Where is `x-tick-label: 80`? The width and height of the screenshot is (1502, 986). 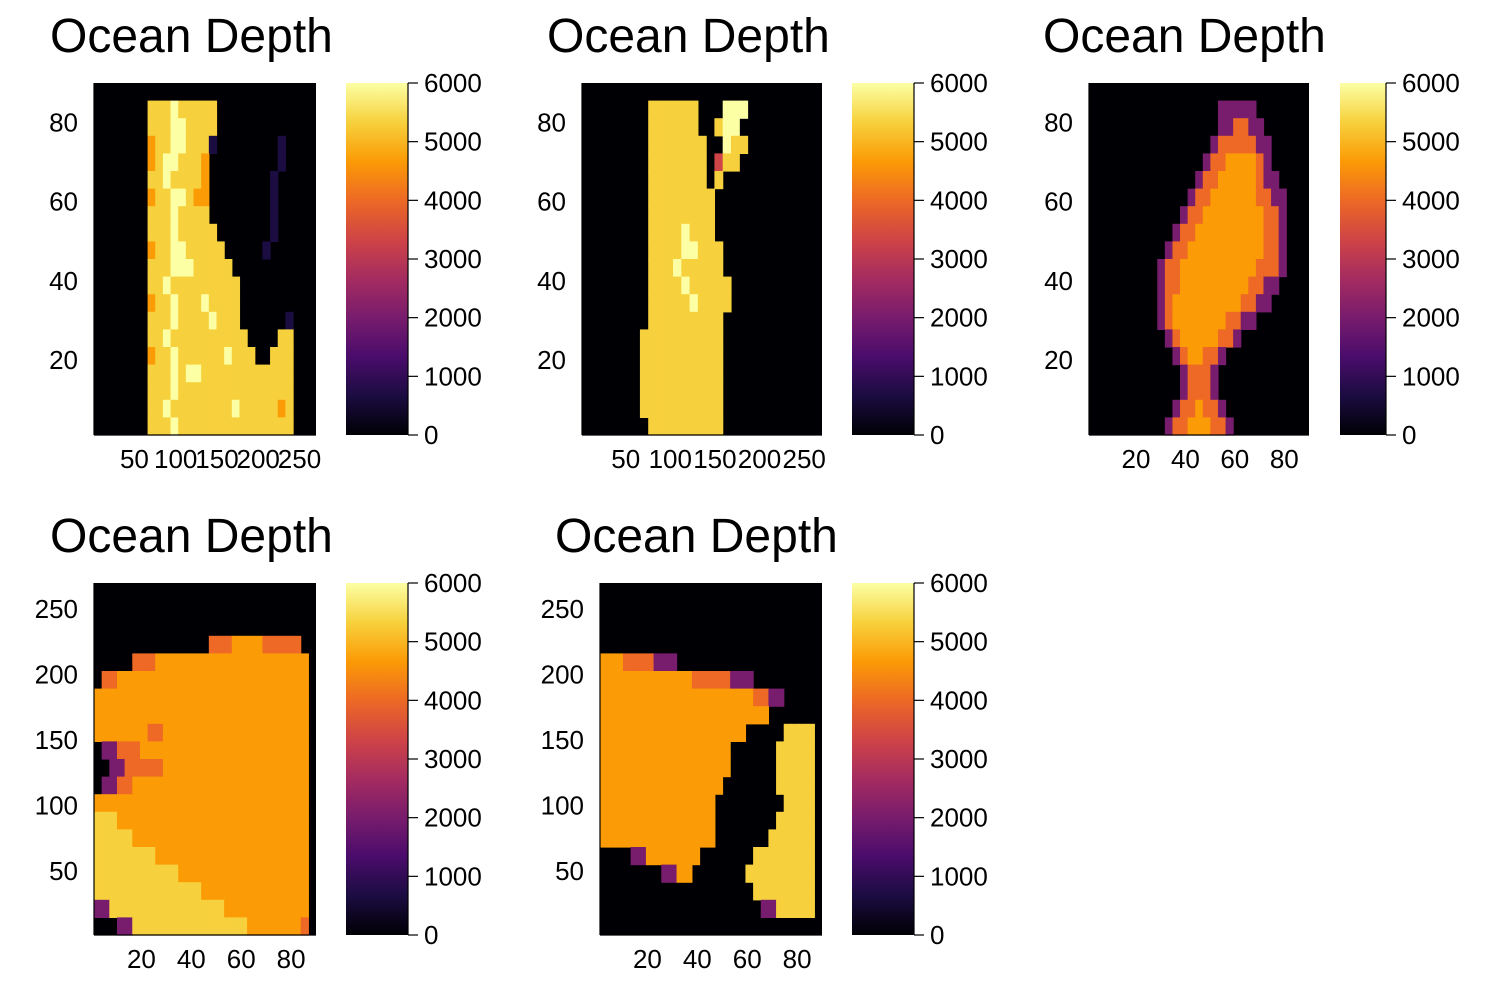
x-tick-label: 80 is located at coordinates (291, 959).